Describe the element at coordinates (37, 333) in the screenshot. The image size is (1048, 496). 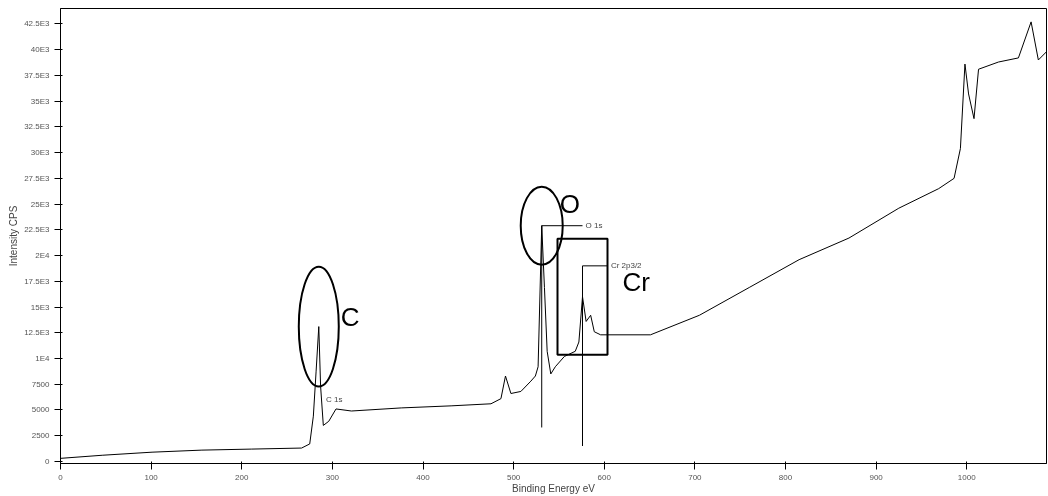
I see `y-tick-label: 12.5E3` at that location.